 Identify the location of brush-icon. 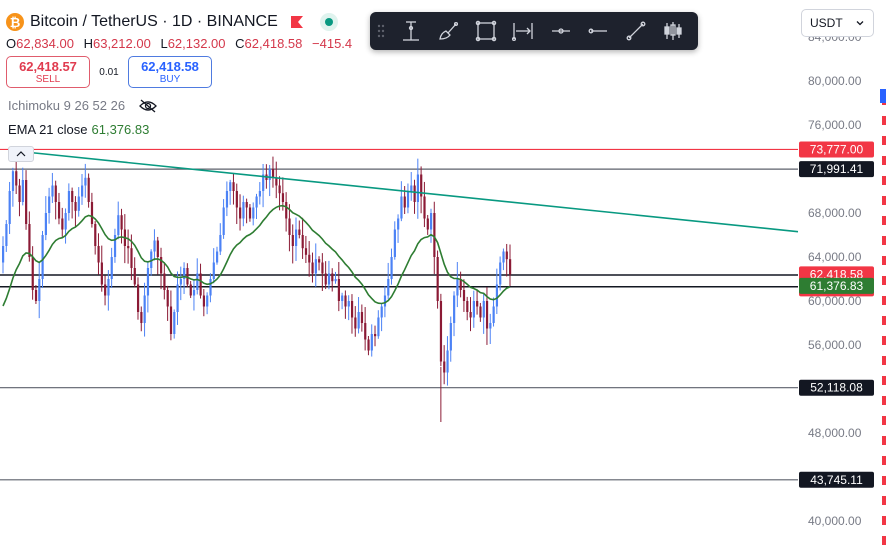
(449, 31).